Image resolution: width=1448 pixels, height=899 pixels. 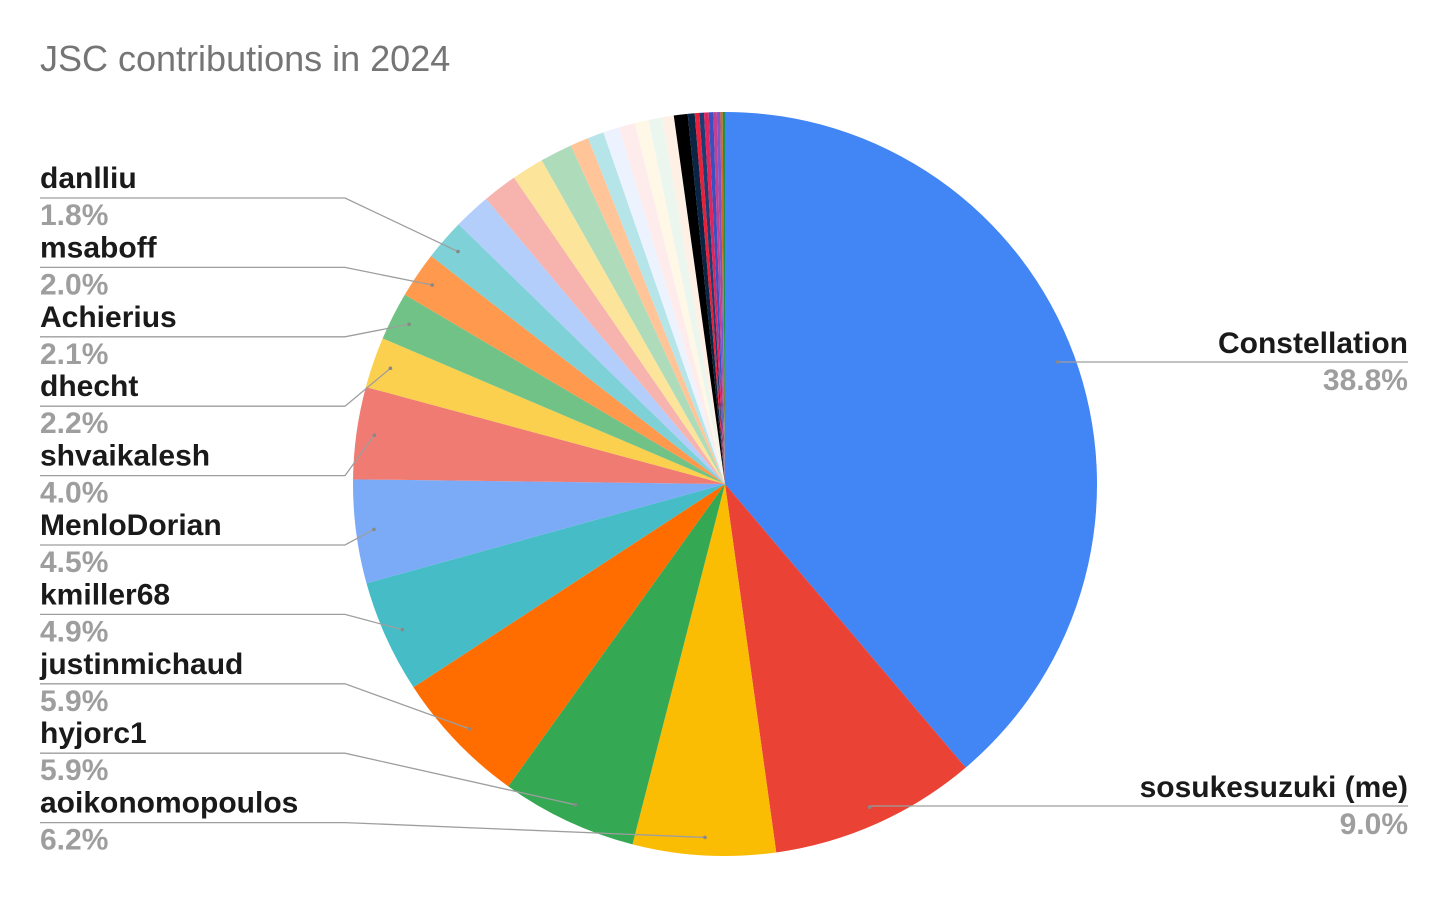 I want to click on slice-label-name: shvaikalesh, so click(x=125, y=456).